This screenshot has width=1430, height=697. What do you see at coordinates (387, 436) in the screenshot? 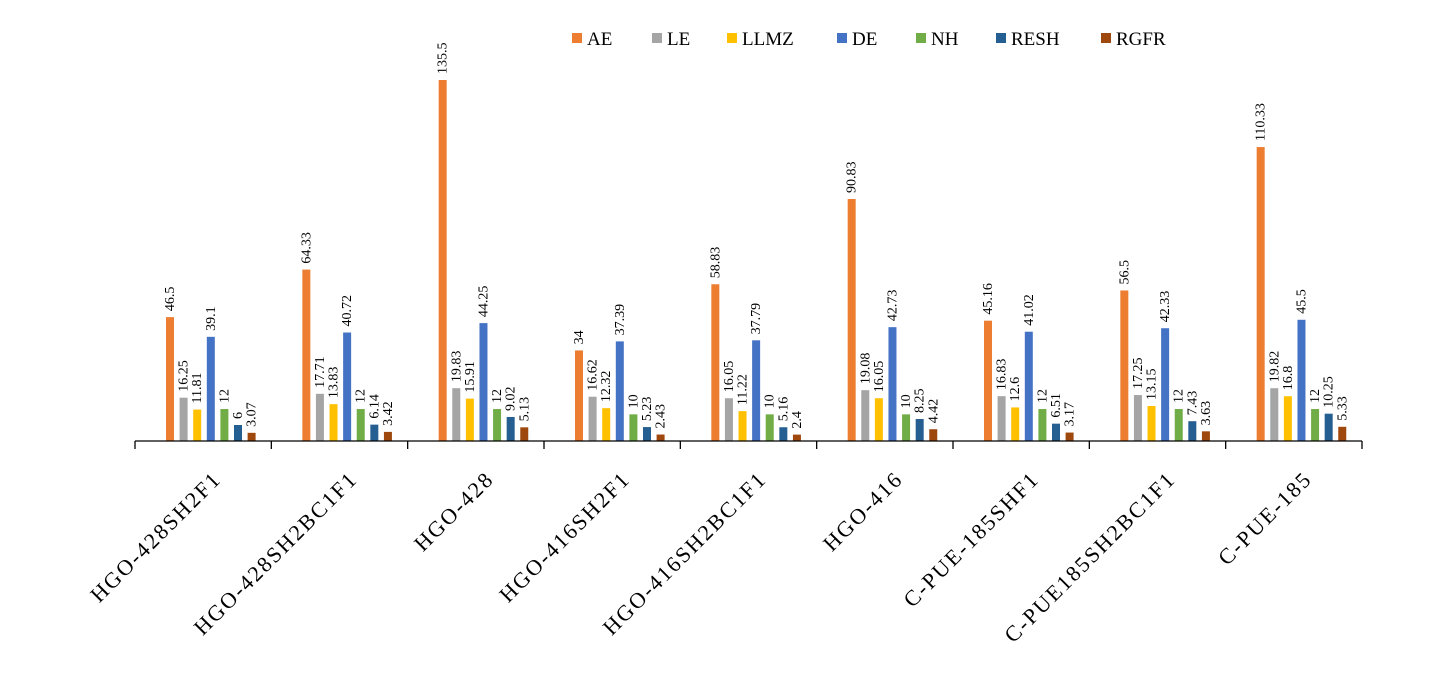
I see `bar-rgfr-hgo-428sh2bc1f1` at bounding box center [387, 436].